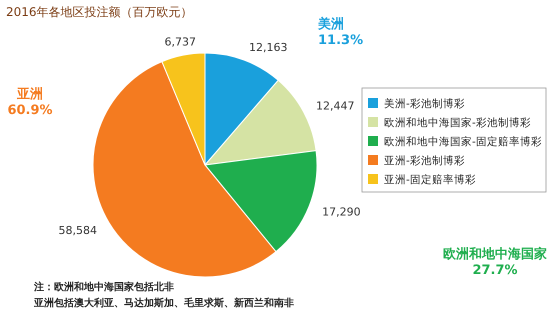  Describe the element at coordinates (103, 287) in the screenshot. I see `text: 注：欧洲和地中海国家包括北非` at that location.